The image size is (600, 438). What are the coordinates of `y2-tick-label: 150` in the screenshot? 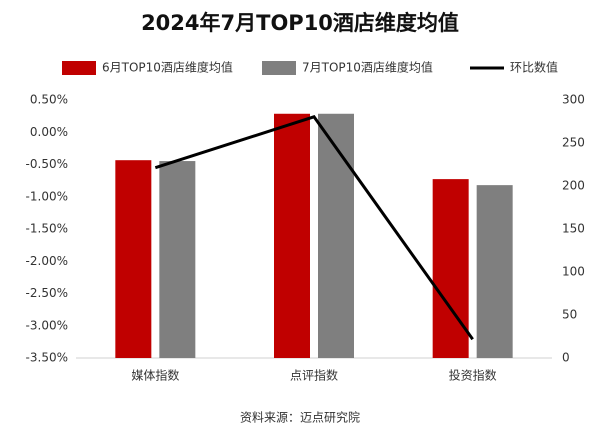 It's located at (573, 229).